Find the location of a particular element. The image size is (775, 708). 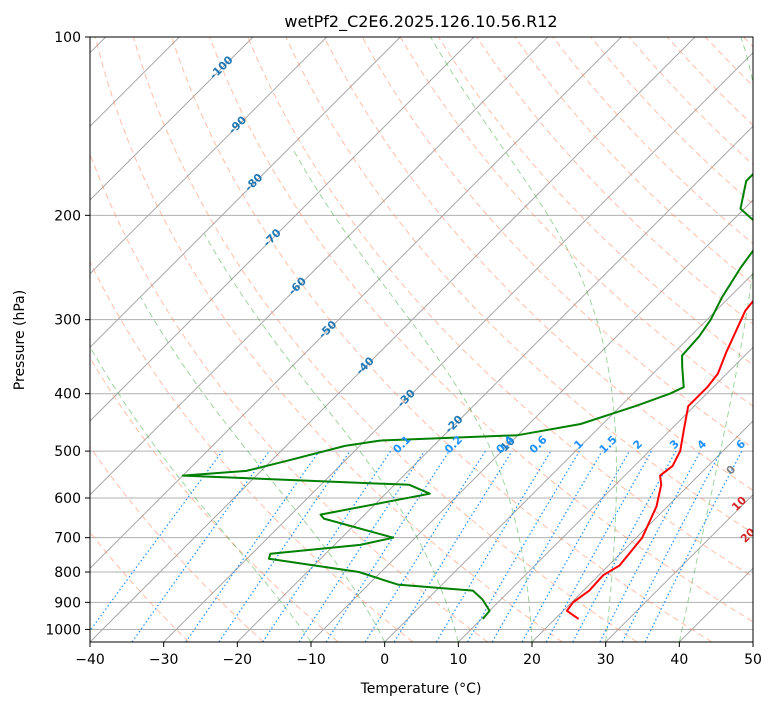

y-tick-label: 700 is located at coordinates (67, 539).